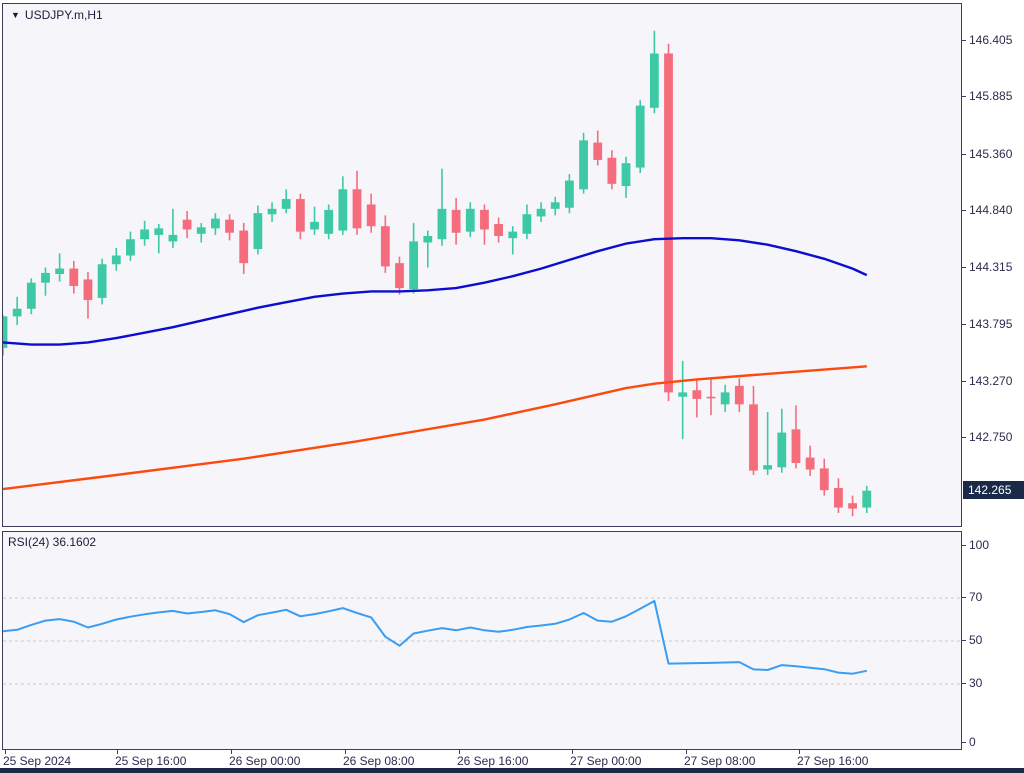 The image size is (1024, 773). What do you see at coordinates (720, 761) in the screenshot?
I see `time-axis-label: 27 Sep 08:00` at bounding box center [720, 761].